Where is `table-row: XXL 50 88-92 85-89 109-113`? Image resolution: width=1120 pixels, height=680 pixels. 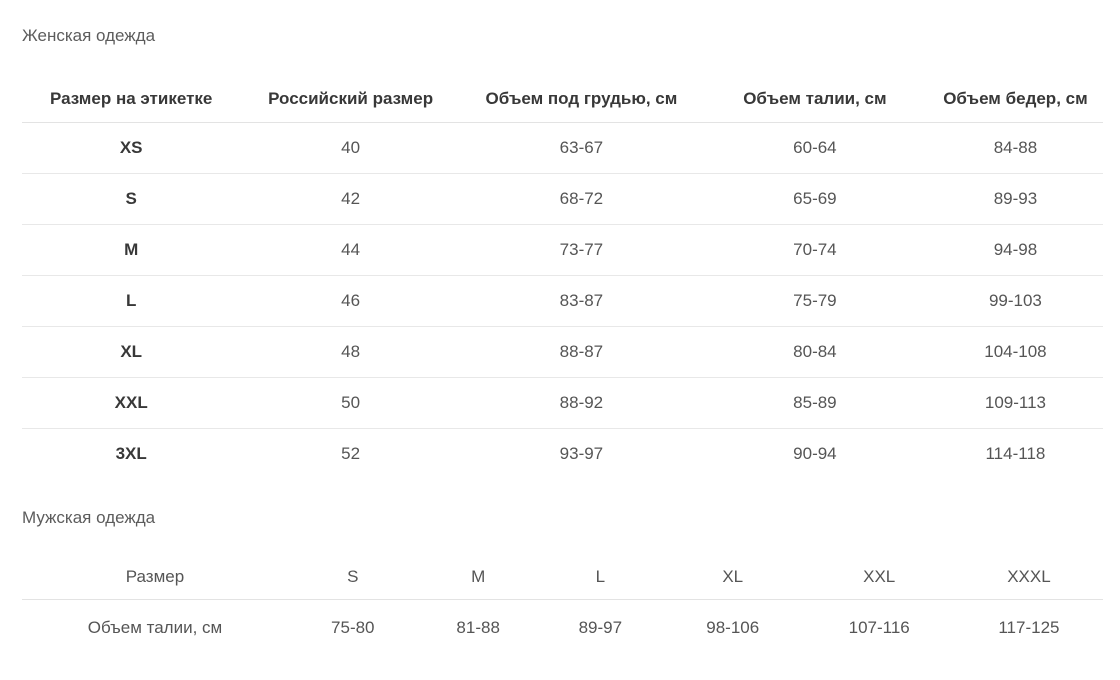
table-row: XXL 50 88-92 85-89 109-113 is located at coordinates (562, 403).